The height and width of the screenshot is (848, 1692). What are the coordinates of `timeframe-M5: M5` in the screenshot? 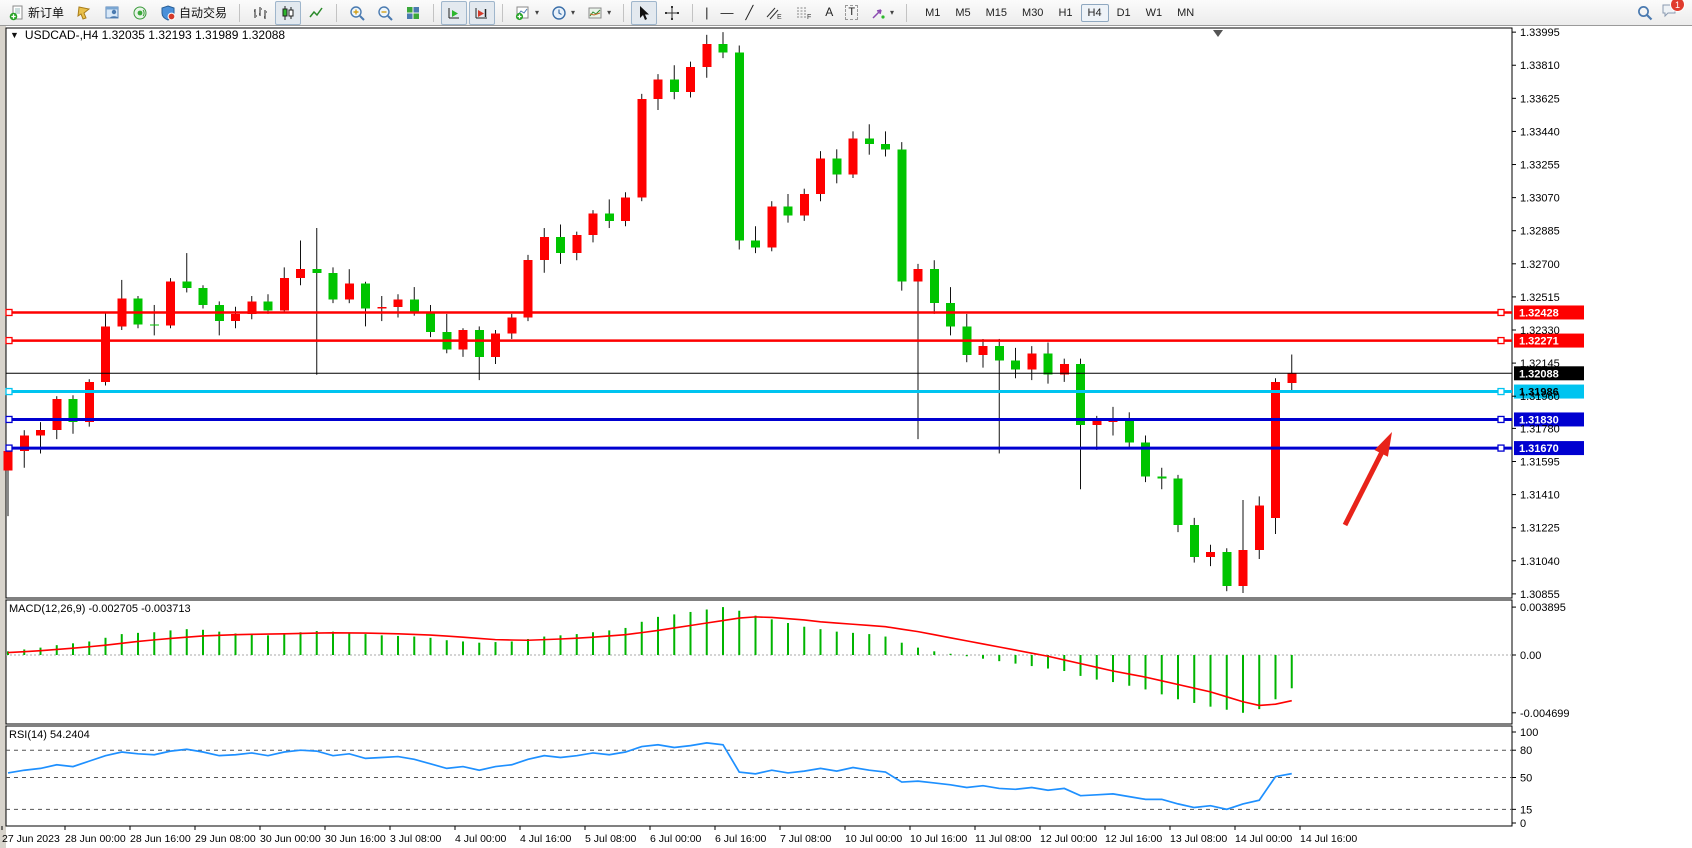 It's located at (963, 12).